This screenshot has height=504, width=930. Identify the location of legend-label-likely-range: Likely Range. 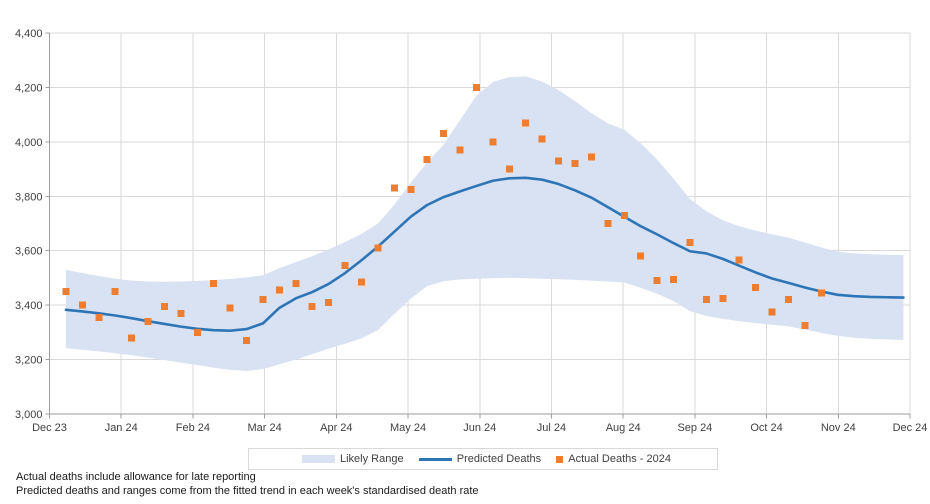
(372, 459).